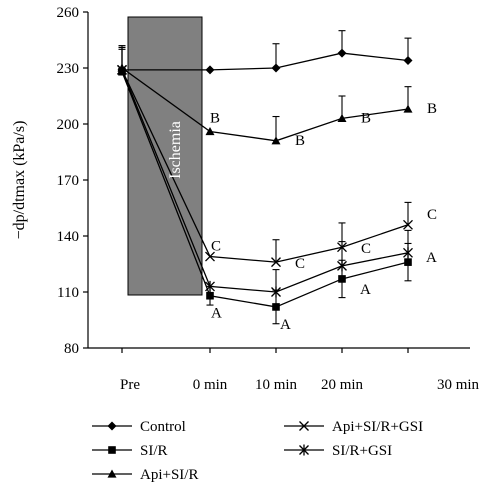  What do you see at coordinates (154, 451) in the screenshot?
I see `legend-label: SI/R` at bounding box center [154, 451].